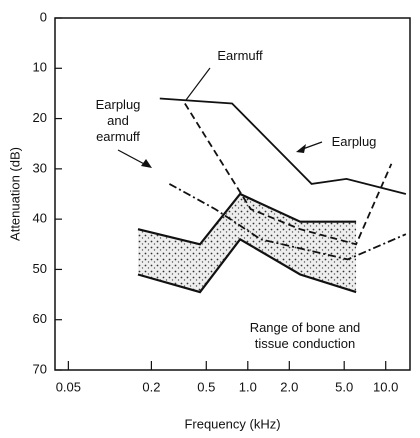 The height and width of the screenshot is (438, 420). Describe the element at coordinates (354, 141) in the screenshot. I see `series-label: Earplug` at that location.